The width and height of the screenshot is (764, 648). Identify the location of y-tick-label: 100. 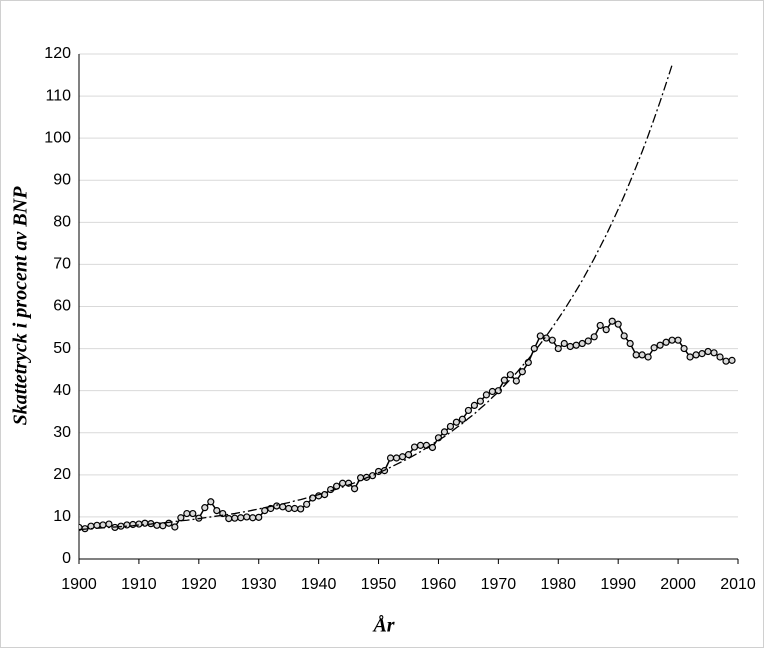
(57, 137).